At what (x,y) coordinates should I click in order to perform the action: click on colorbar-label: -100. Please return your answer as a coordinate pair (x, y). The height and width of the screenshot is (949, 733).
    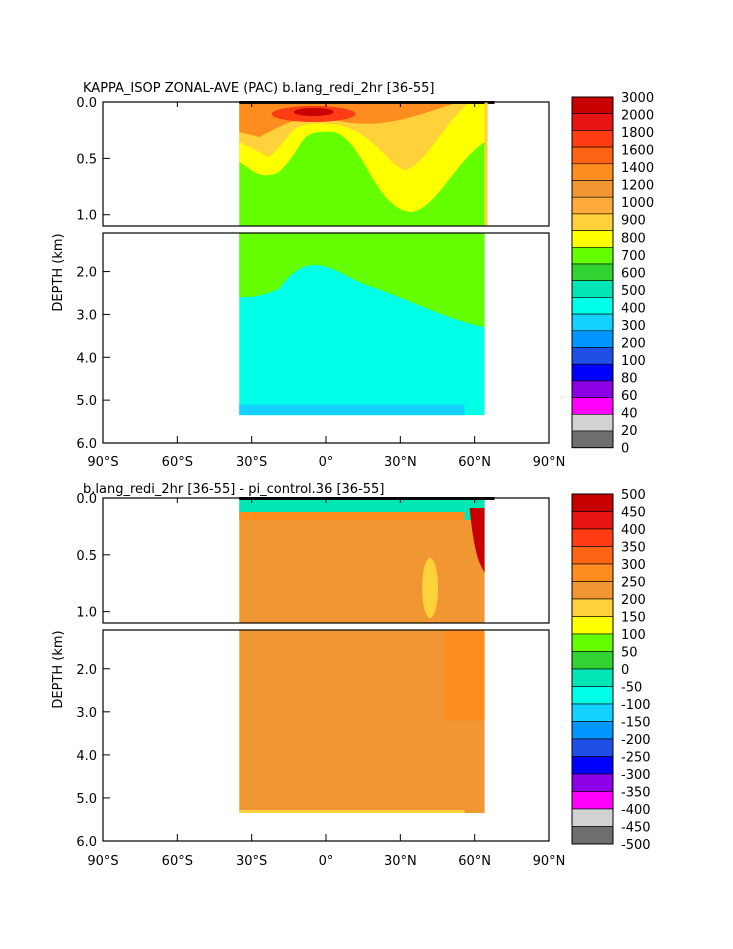
    Looking at the image, I should click on (636, 705).